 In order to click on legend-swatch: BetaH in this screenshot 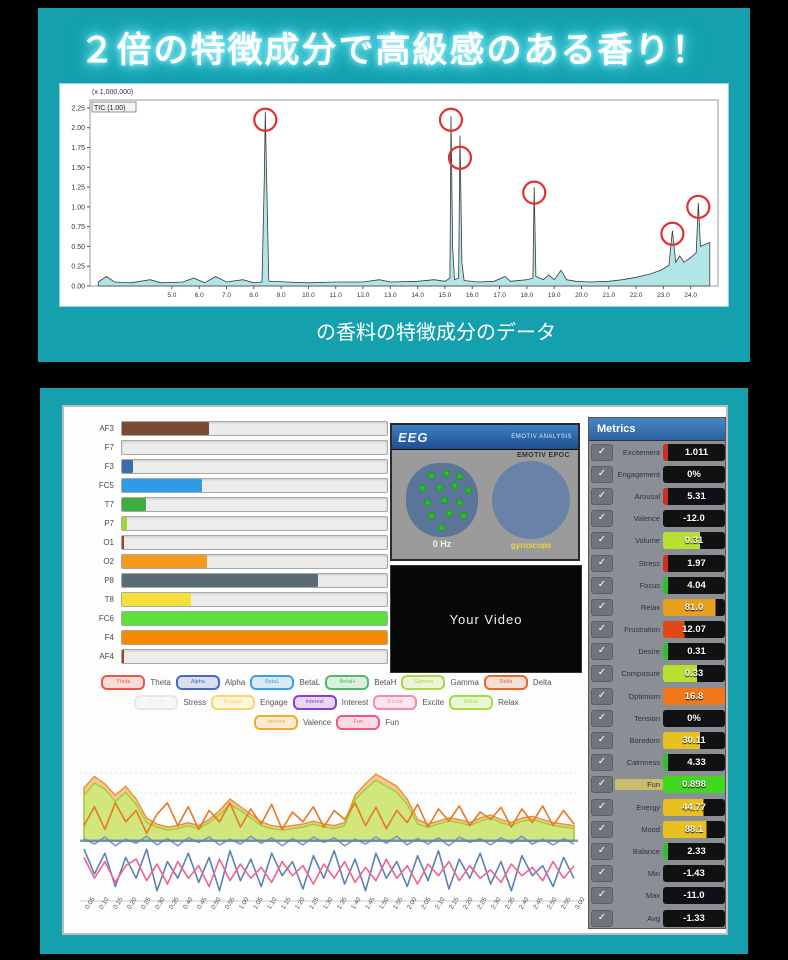, I will do `click(347, 682)`.